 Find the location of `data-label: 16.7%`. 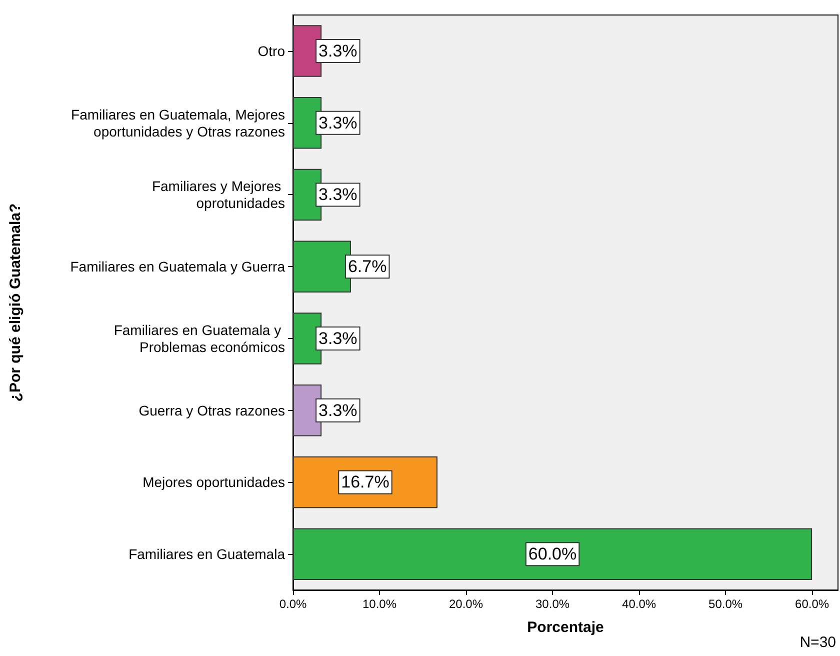

data-label: 16.7% is located at coordinates (365, 482).